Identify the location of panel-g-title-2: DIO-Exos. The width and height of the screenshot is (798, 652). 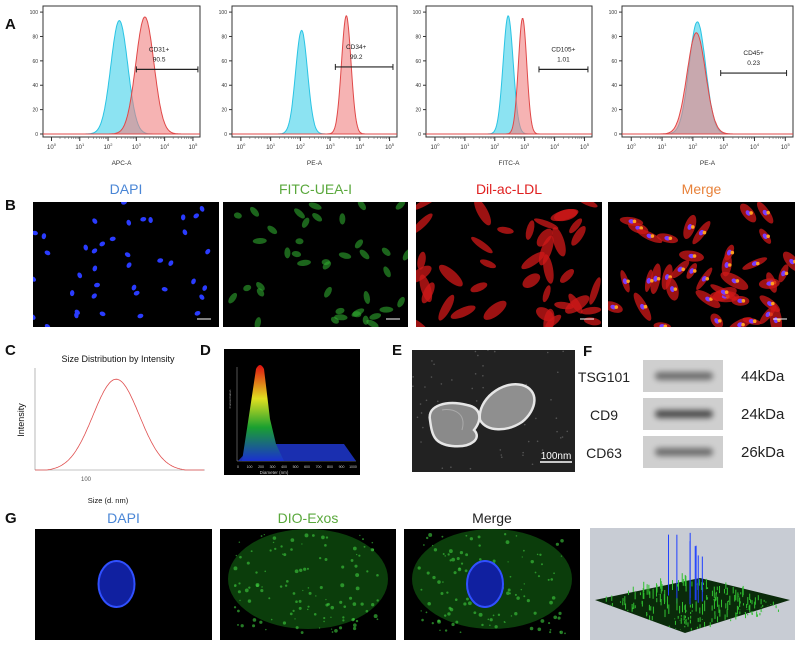
(308, 518).